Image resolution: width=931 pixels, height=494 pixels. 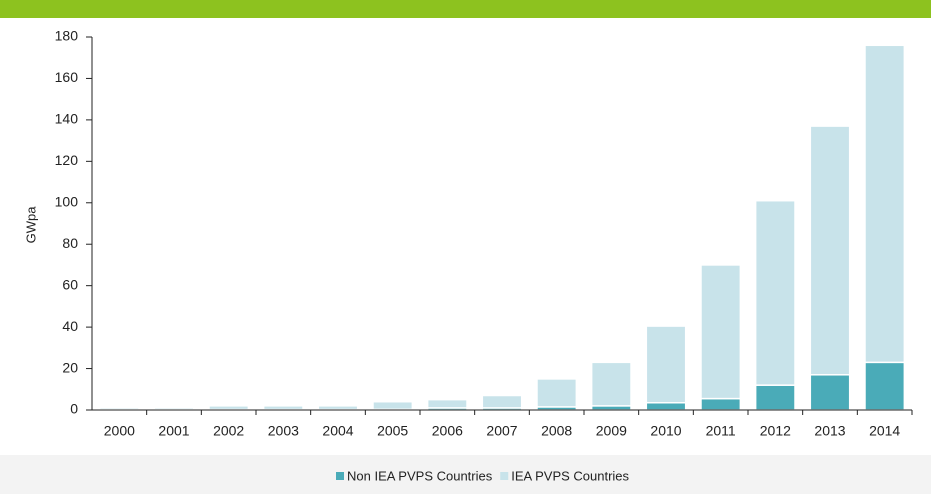 What do you see at coordinates (420, 475) in the screenshot?
I see `legend-label: Non IEA PVPS Countries` at bounding box center [420, 475].